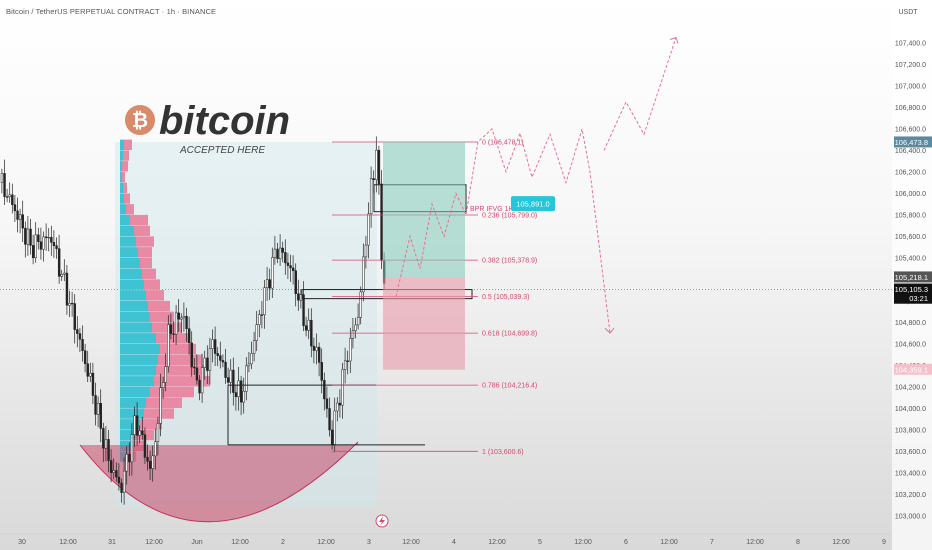  I want to click on price-tick: 105,800.0, so click(910, 215).